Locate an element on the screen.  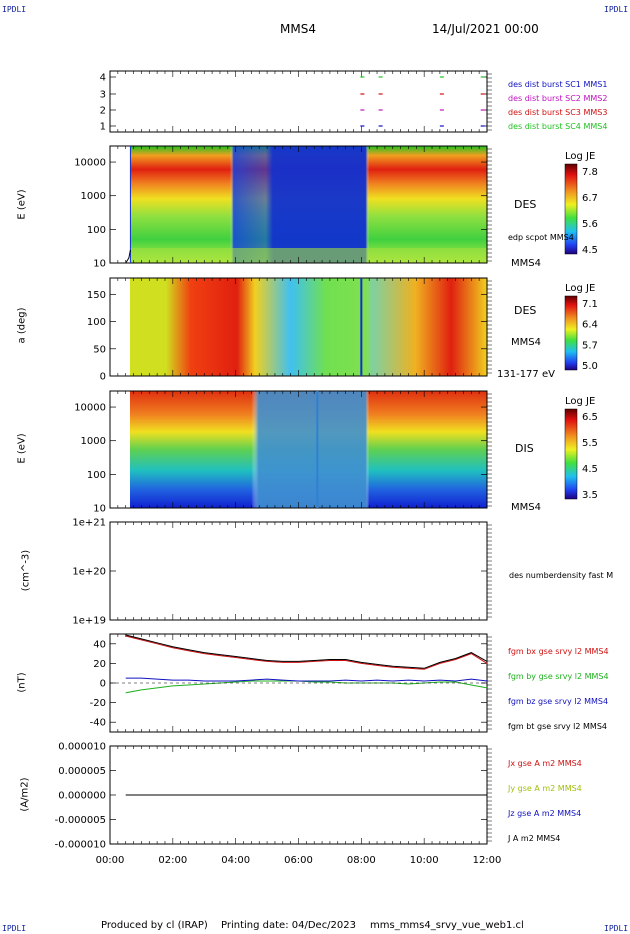
label-des-sc: MMS4 is located at coordinates (526, 263).